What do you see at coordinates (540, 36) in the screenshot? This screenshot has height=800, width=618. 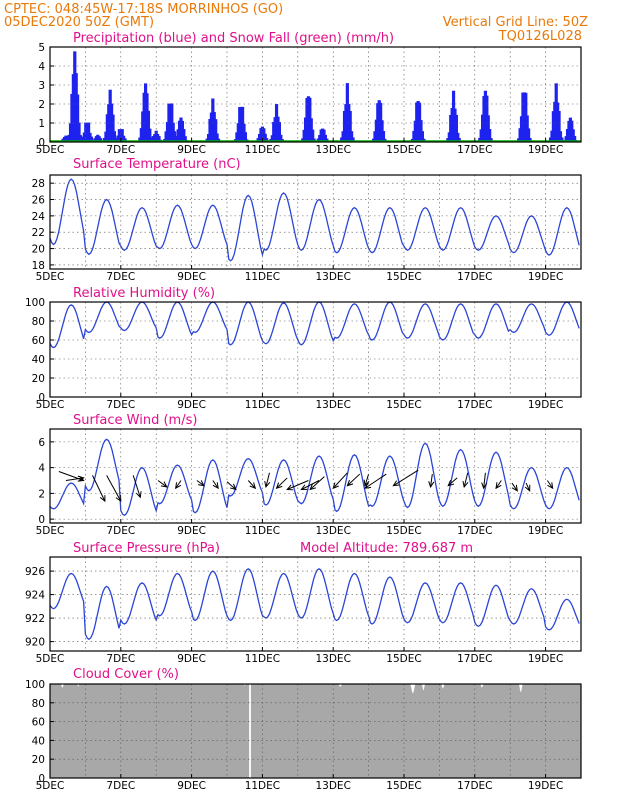 I see `header-model-id: TQ0126L028` at bounding box center [540, 36].